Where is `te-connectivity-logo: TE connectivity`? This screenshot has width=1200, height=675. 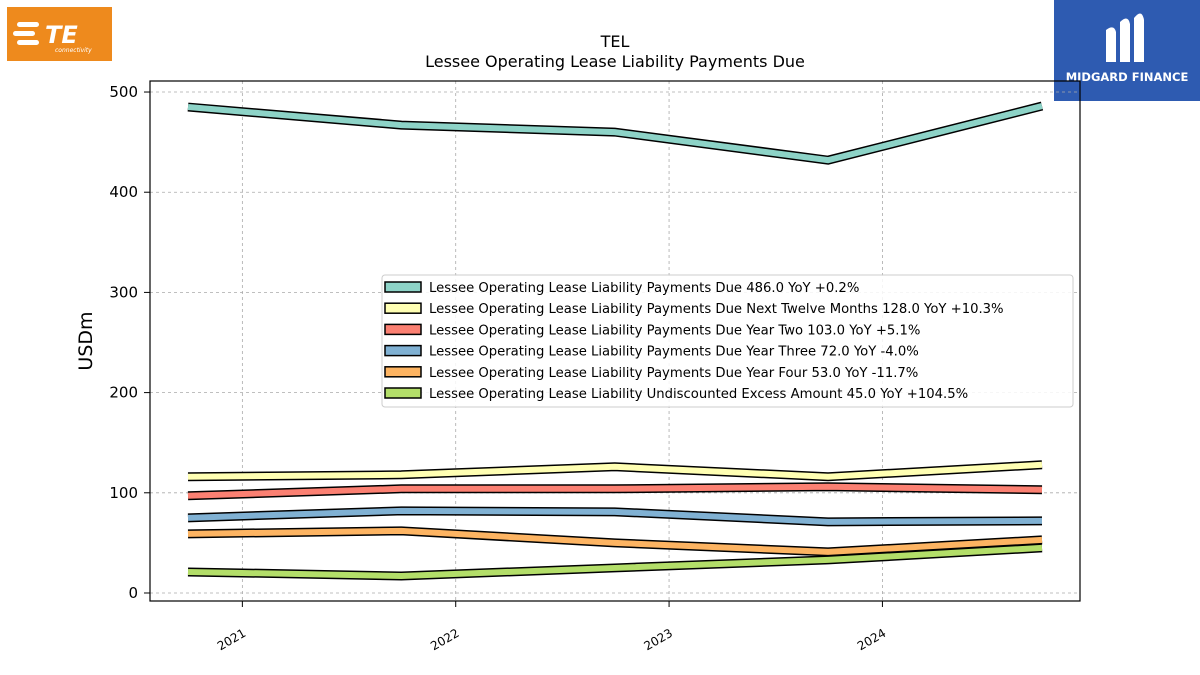 te-connectivity-logo: TE connectivity is located at coordinates (59, 34).